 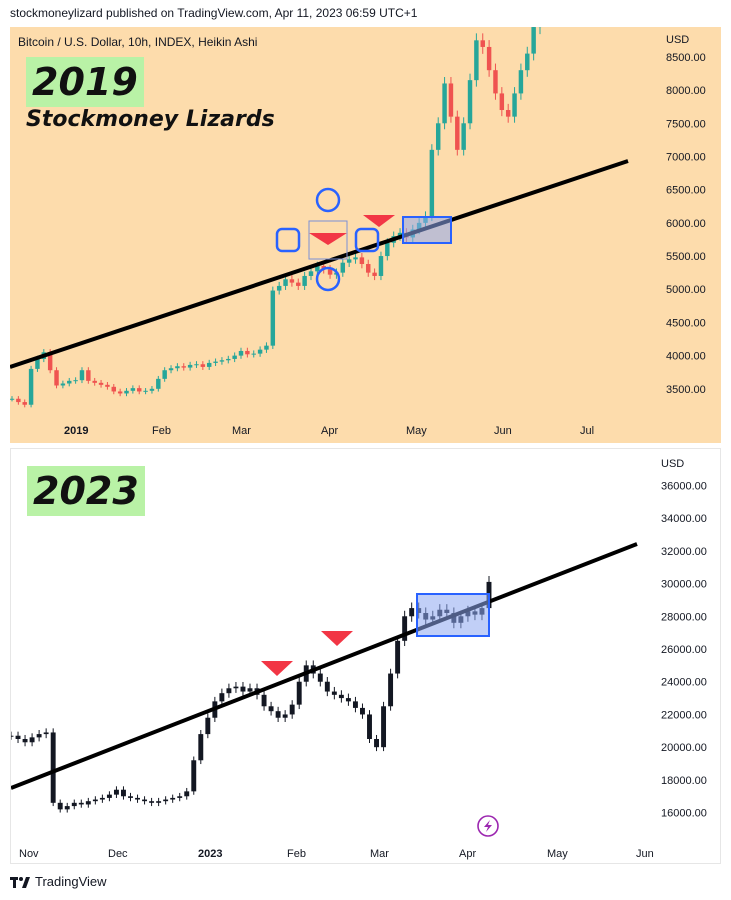 I want to click on y-tick-label: 36000.00, so click(x=684, y=486).